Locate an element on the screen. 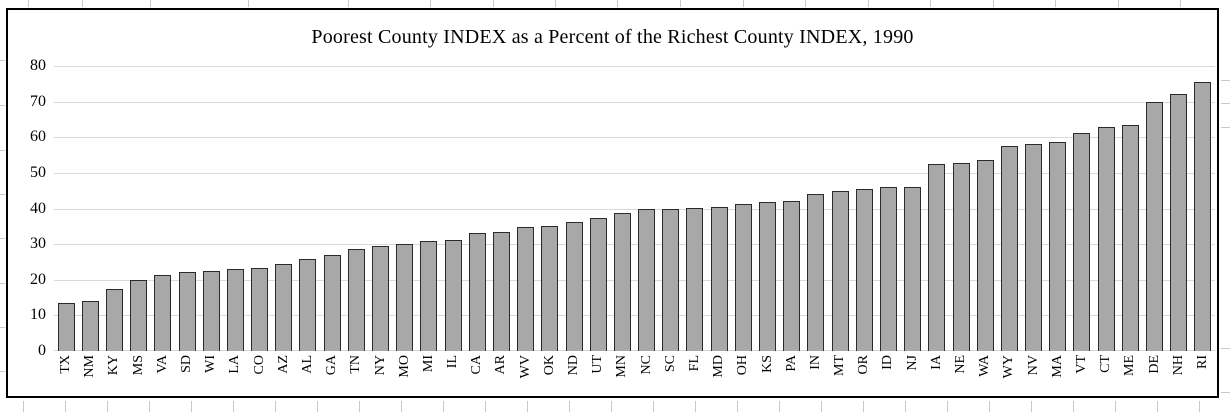  x-tick-label-MT: MT is located at coordinates (840, 365).